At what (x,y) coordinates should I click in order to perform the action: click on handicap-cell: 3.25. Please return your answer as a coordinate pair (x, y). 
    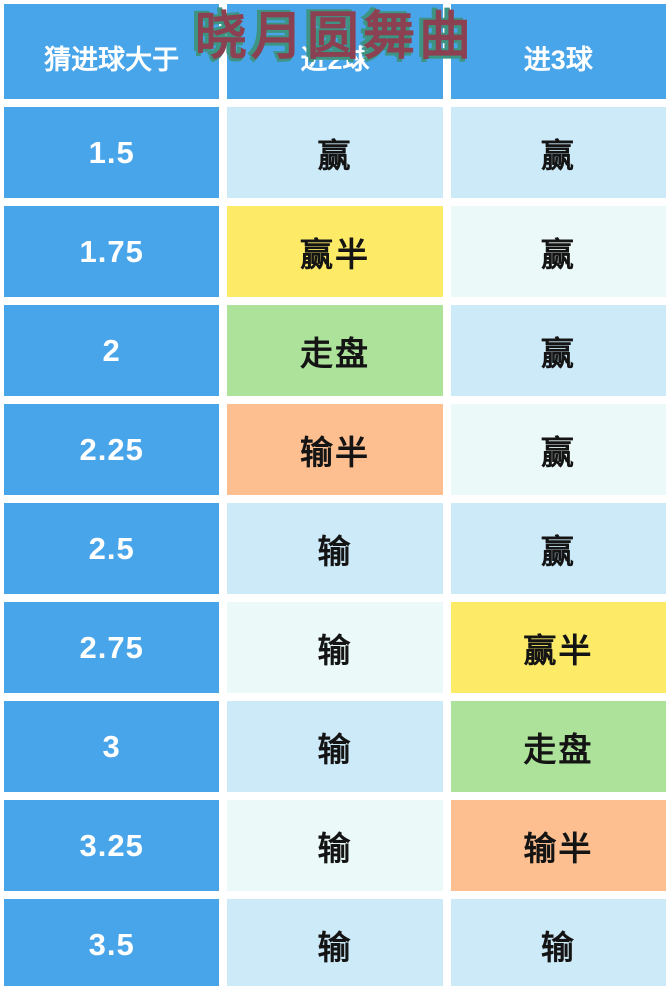
    Looking at the image, I should click on (112, 845).